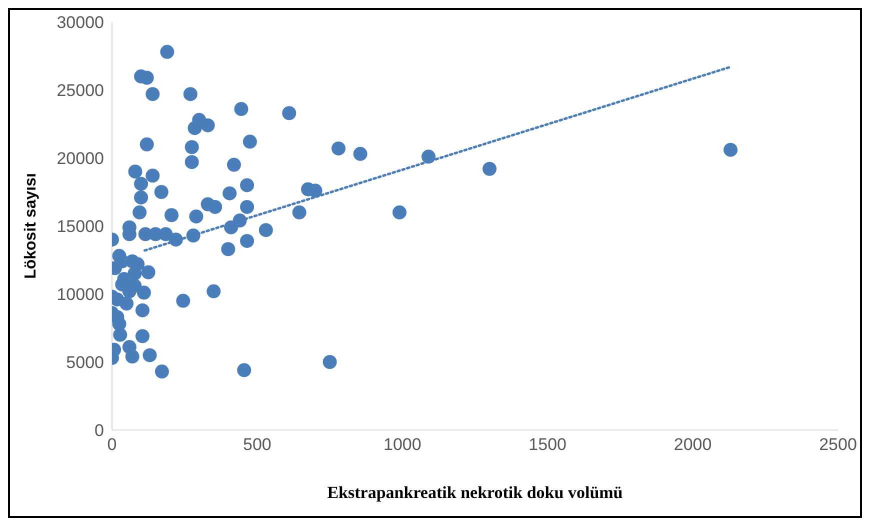 The image size is (870, 526). What do you see at coordinates (693, 444) in the screenshot?
I see `x-tick-label: 2000` at bounding box center [693, 444].